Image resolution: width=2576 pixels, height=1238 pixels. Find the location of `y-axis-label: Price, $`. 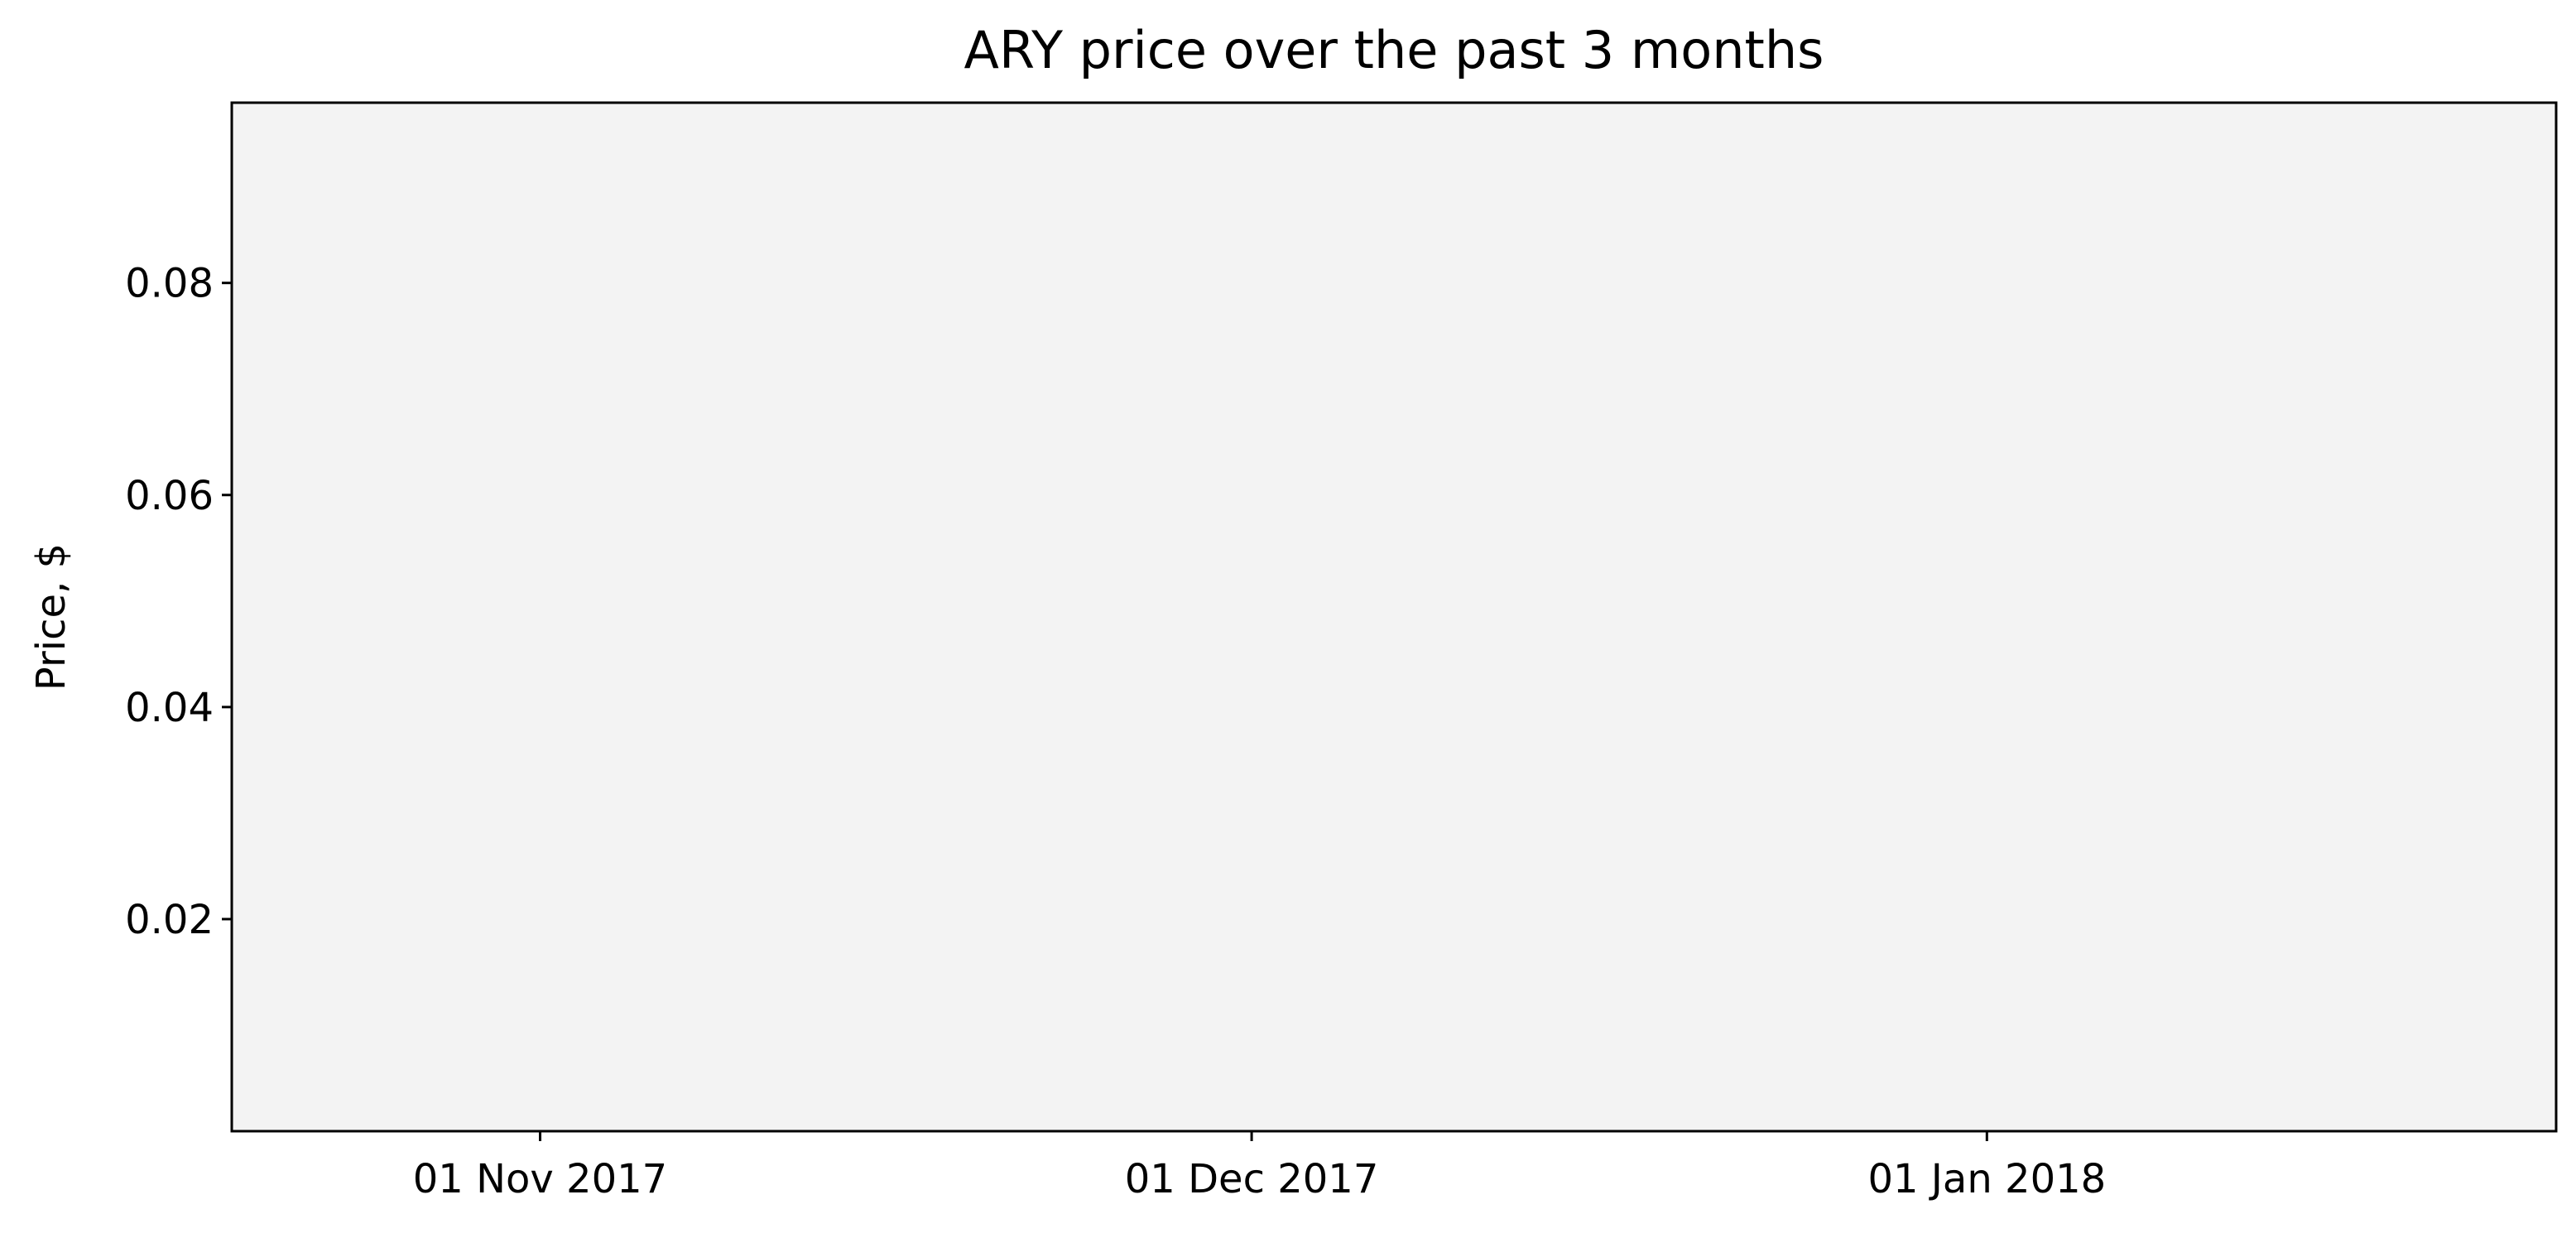

y-axis-label: Price, $ is located at coordinates (51, 617).